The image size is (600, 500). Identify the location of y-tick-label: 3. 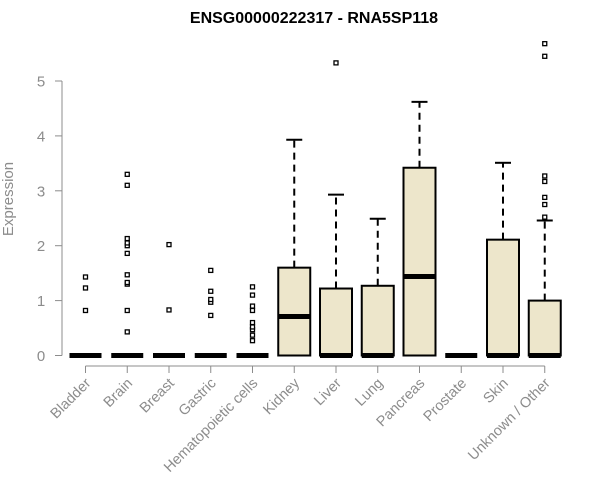
(41, 191).